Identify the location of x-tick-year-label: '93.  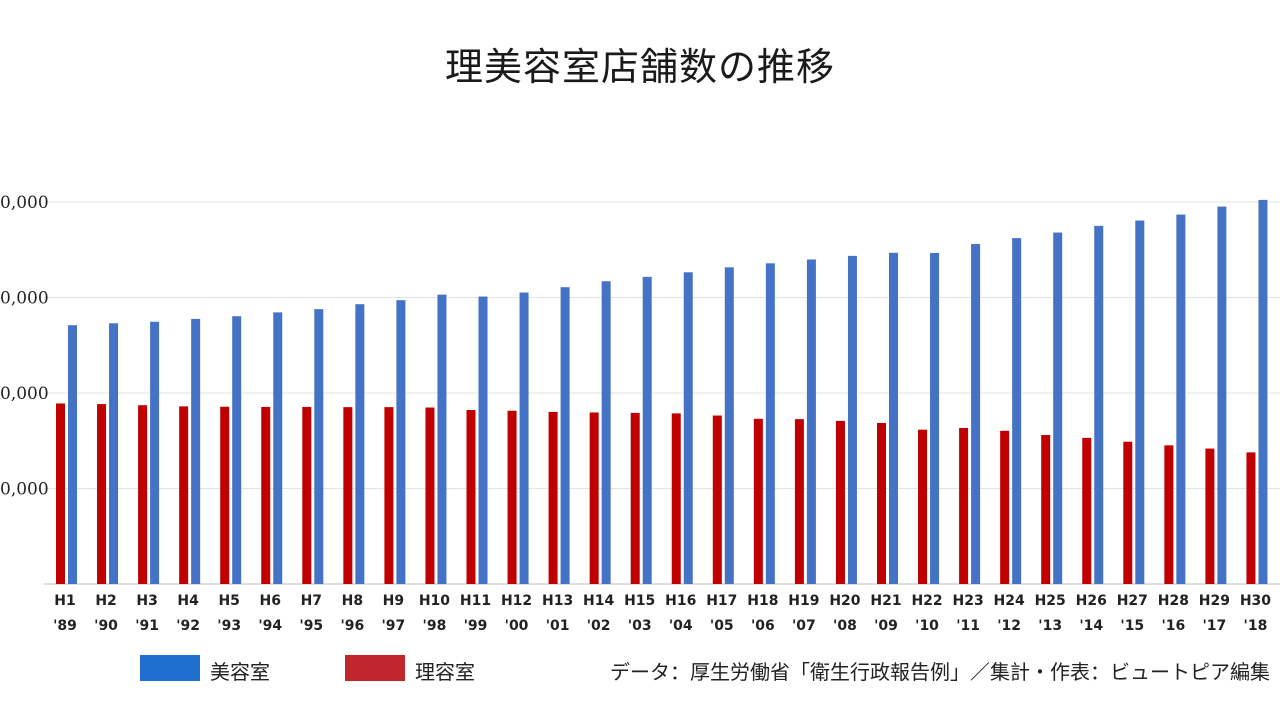
(229, 626).